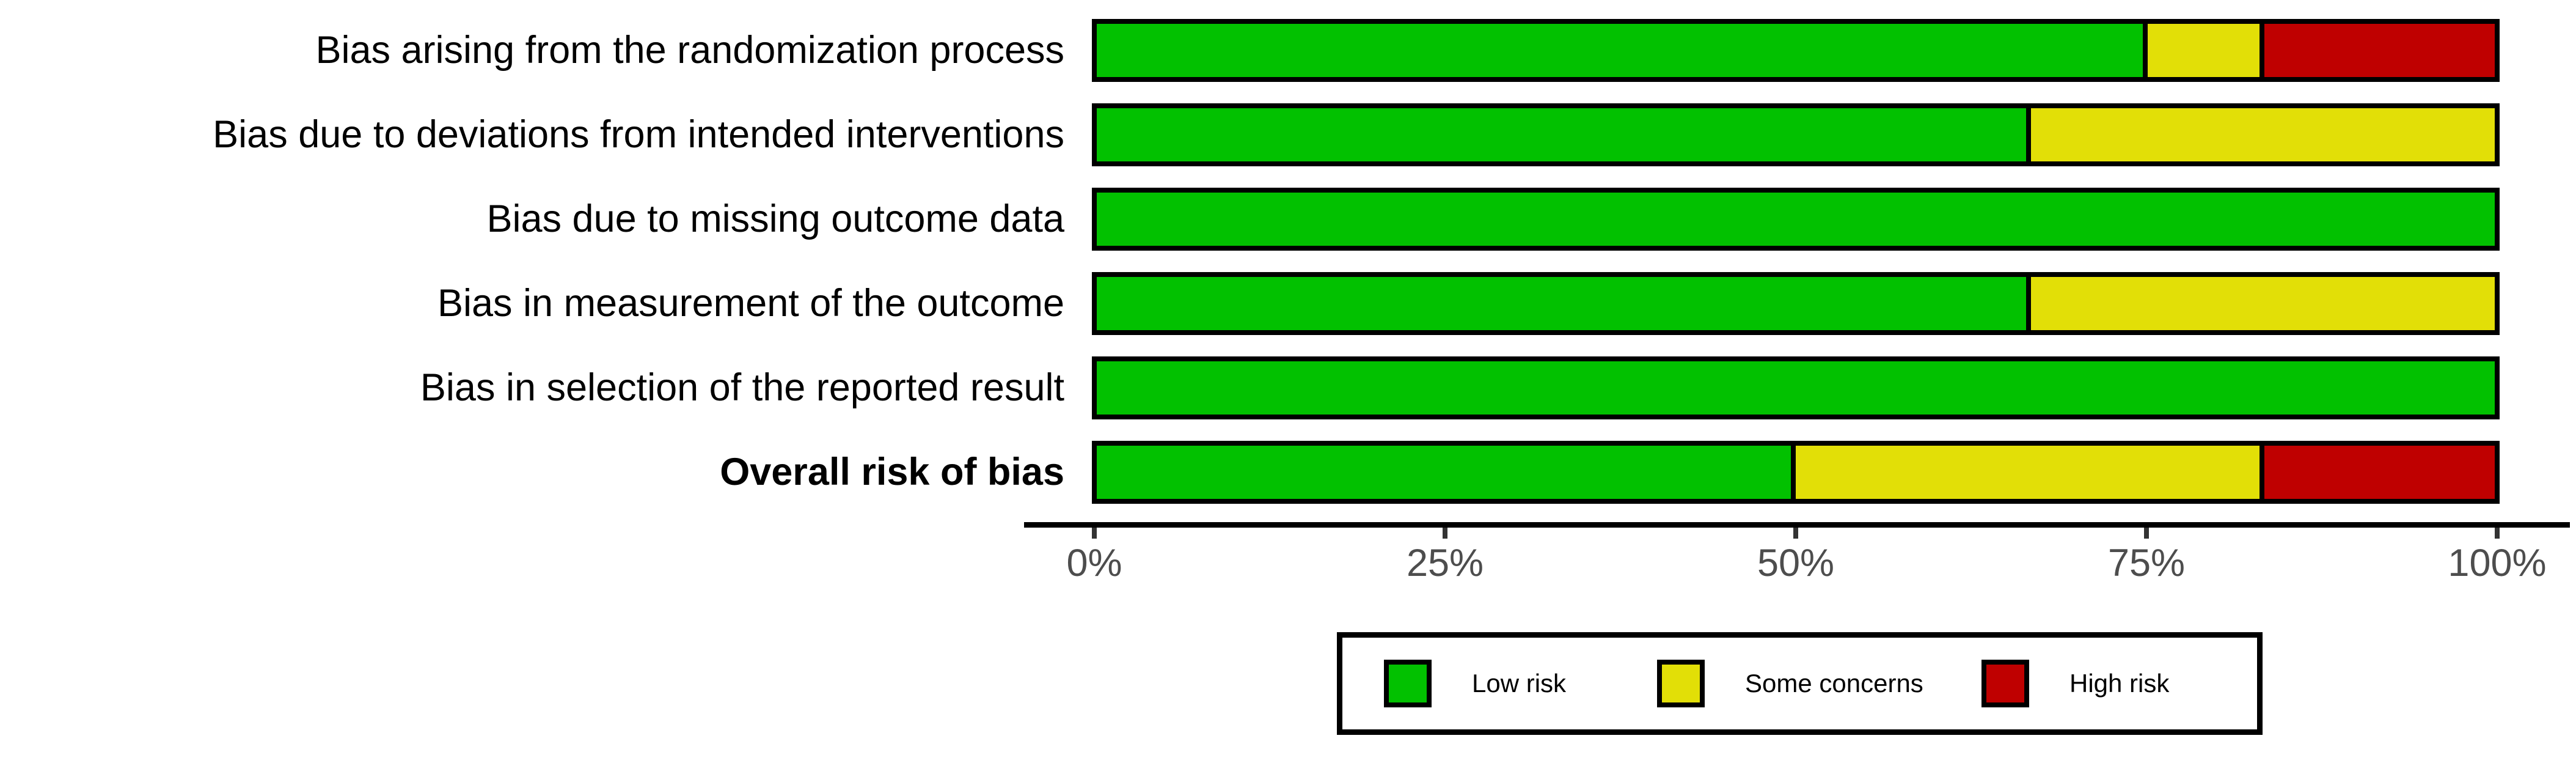 This screenshot has width=2576, height=763. I want to click on legend-box: Low risk Some concerns High risk, so click(1800, 684).